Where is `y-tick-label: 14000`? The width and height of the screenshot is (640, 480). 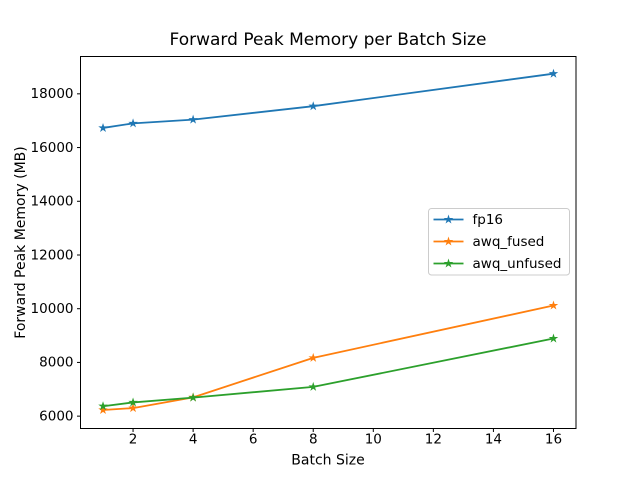 y-tick-label: 14000 is located at coordinates (52, 202).